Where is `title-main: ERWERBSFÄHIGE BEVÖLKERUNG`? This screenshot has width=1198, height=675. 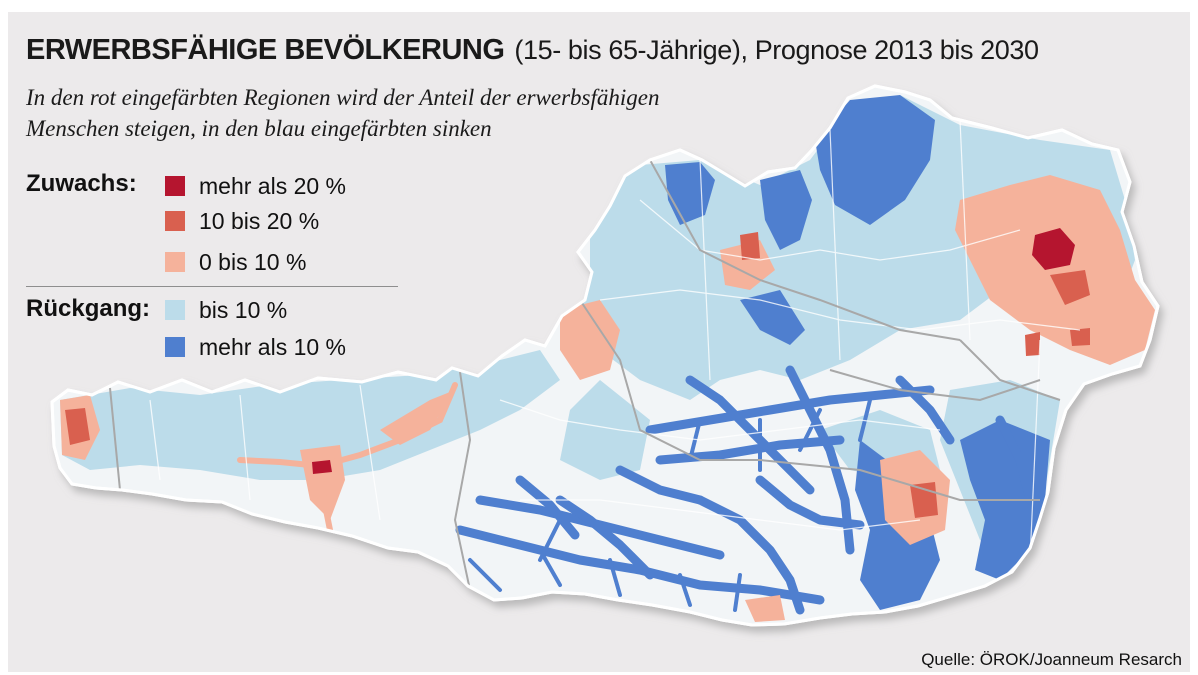 title-main: ERWERBSFÄHIGE BEVÖLKERUNG is located at coordinates (265, 50).